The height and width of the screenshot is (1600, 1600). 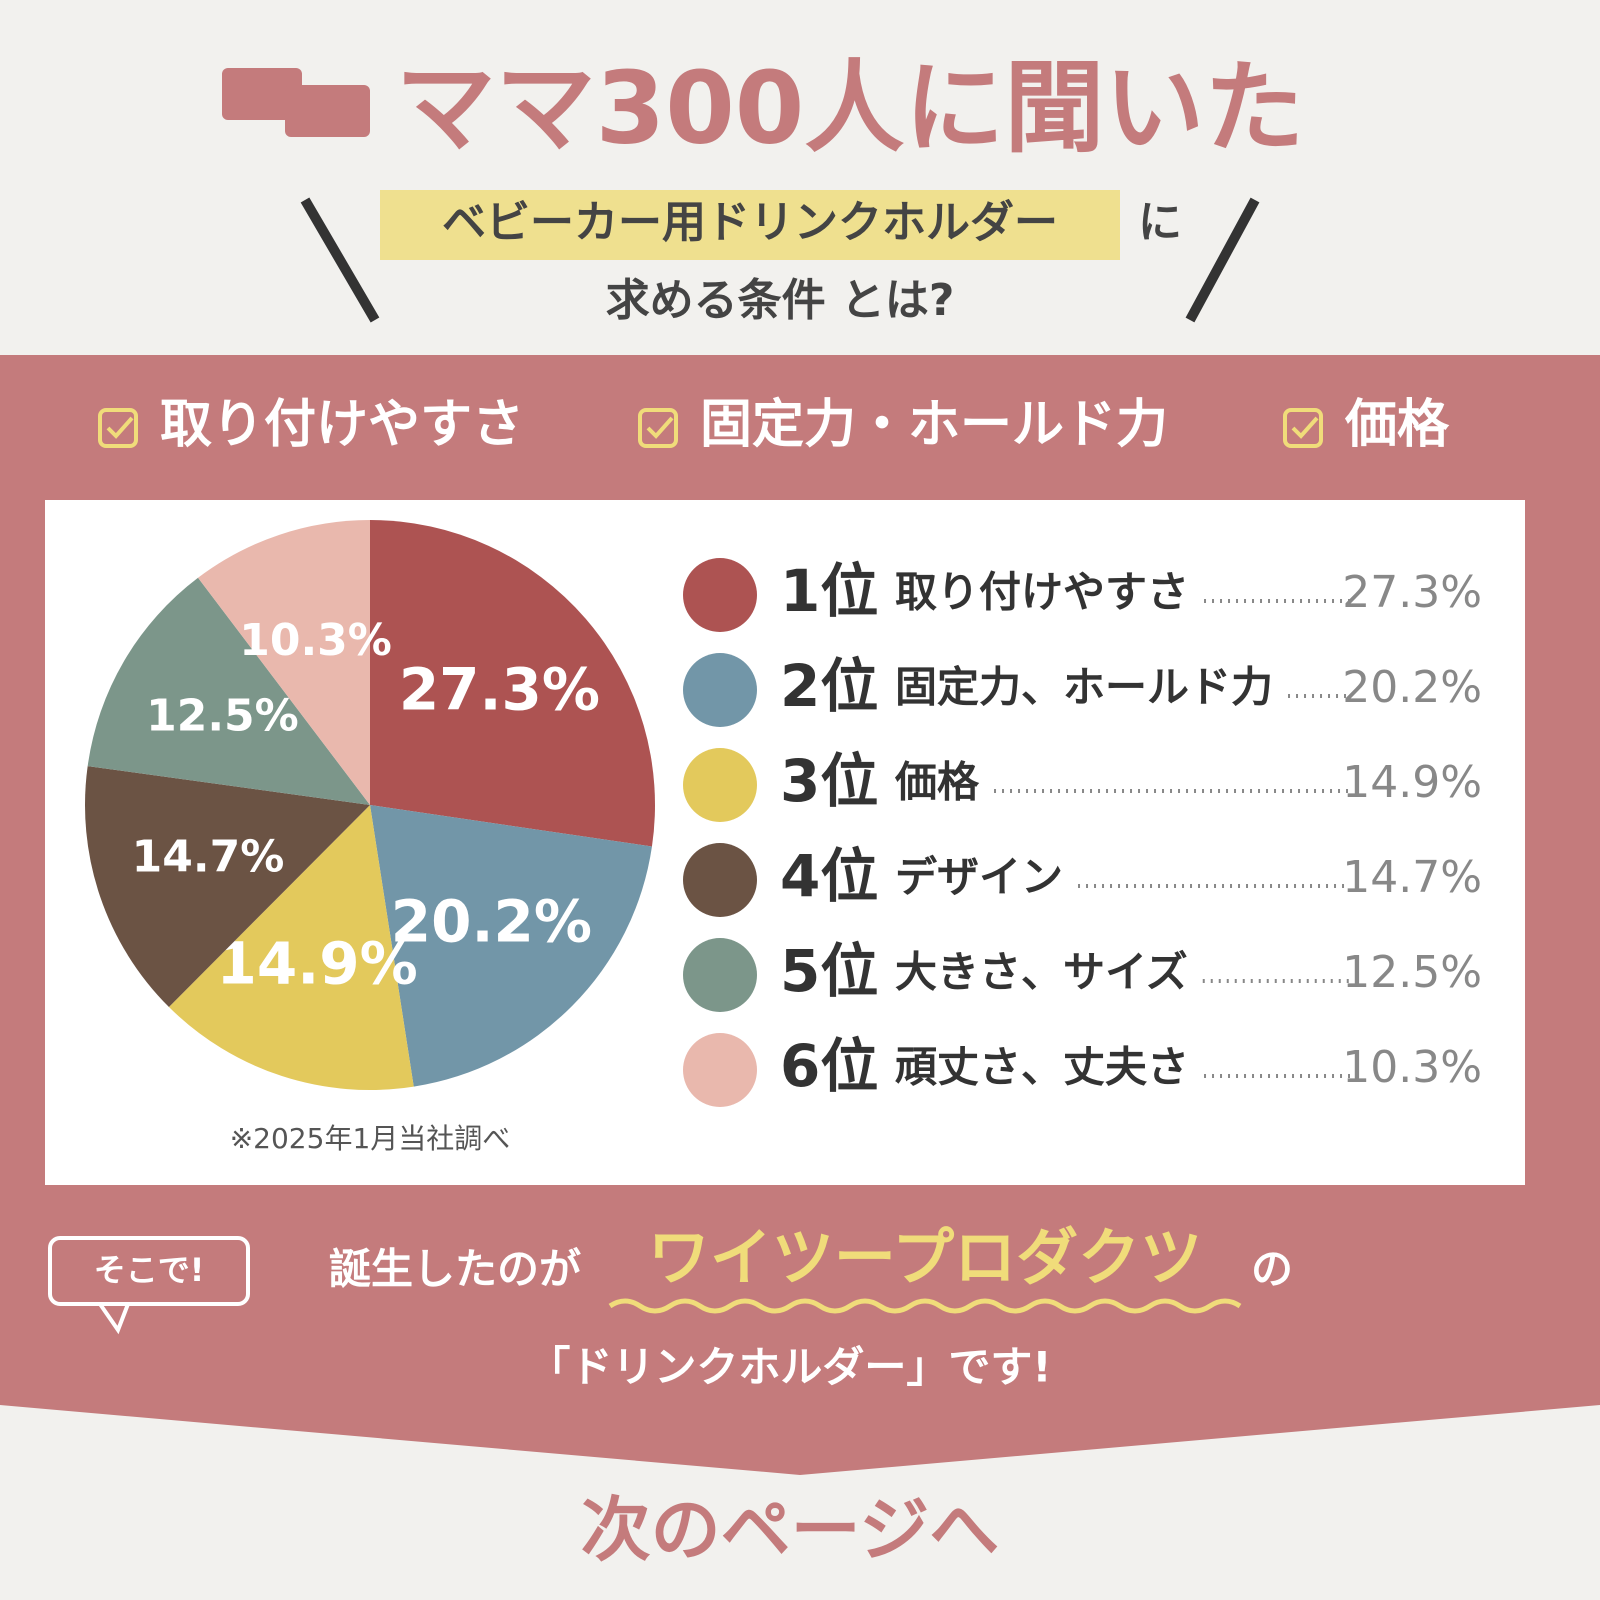 What do you see at coordinates (491, 922) in the screenshot?
I see `slice-label: 20.2%` at bounding box center [491, 922].